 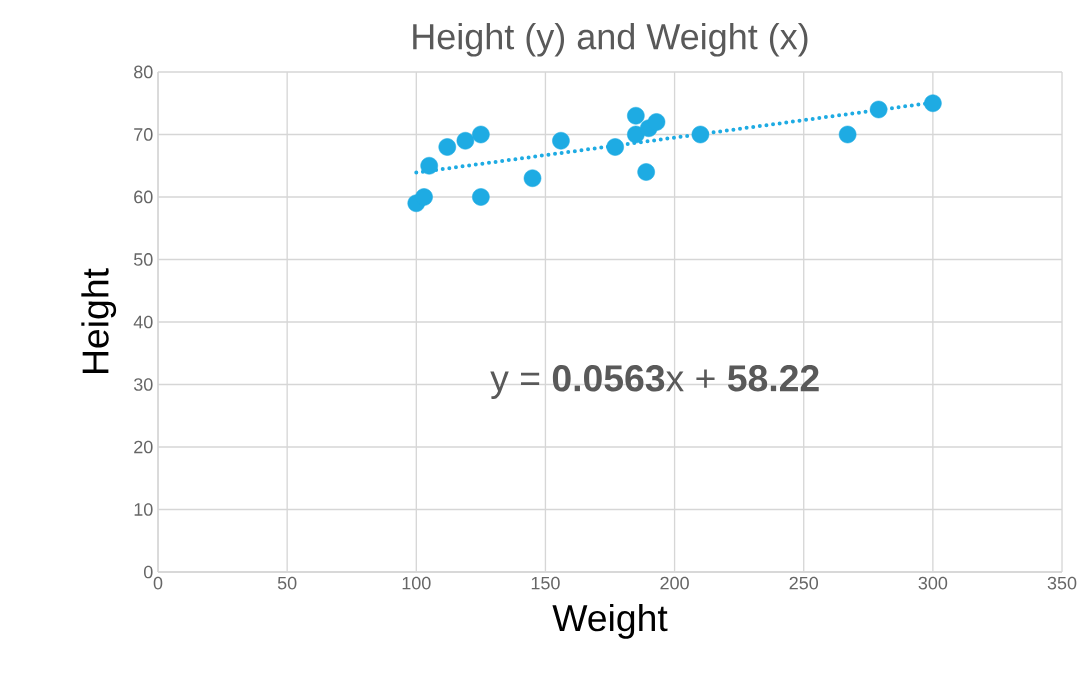 I want to click on y-tick-label: 70, so click(x=143, y=134).